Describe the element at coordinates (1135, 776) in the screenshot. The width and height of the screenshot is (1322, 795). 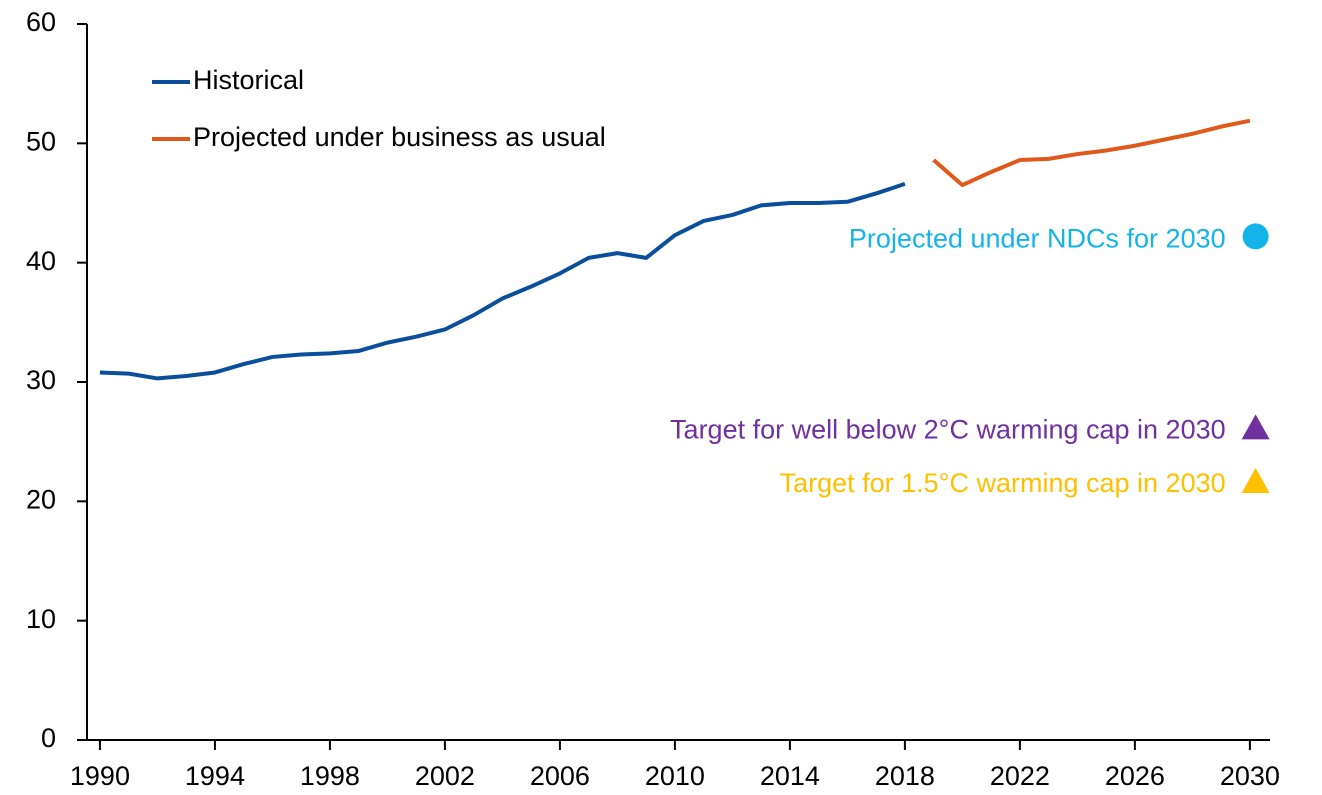
I see `x-tick-label: 2026` at that location.